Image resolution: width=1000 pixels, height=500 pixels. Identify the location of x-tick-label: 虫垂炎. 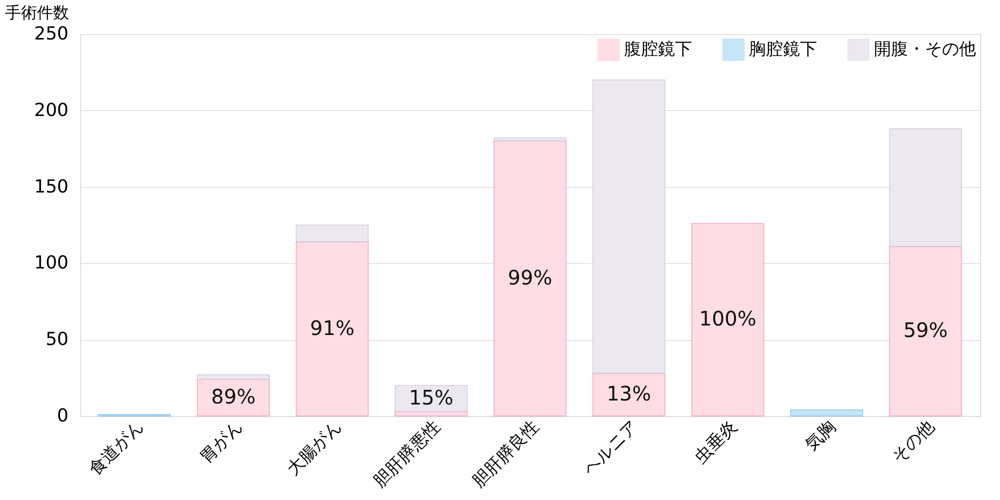
(716, 442).